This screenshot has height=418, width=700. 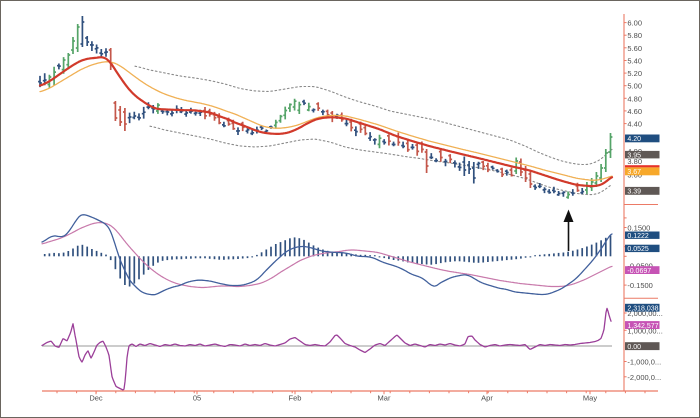 I want to click on svg-text: 4.80, so click(x=634, y=98).